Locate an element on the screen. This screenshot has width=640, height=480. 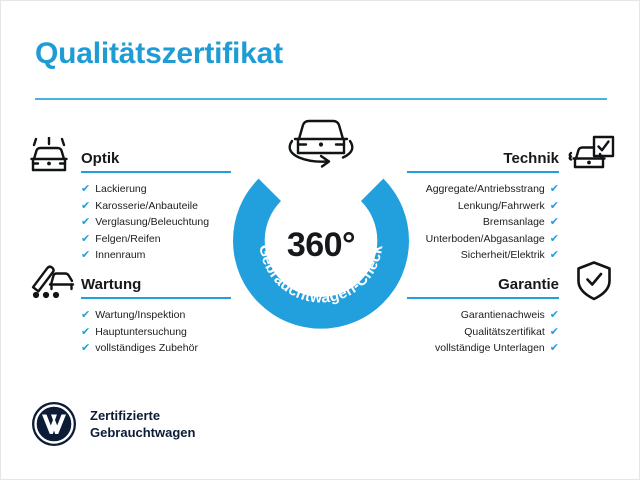
list-item: ✔ Felgen/Reifen is located at coordinates (156, 239).